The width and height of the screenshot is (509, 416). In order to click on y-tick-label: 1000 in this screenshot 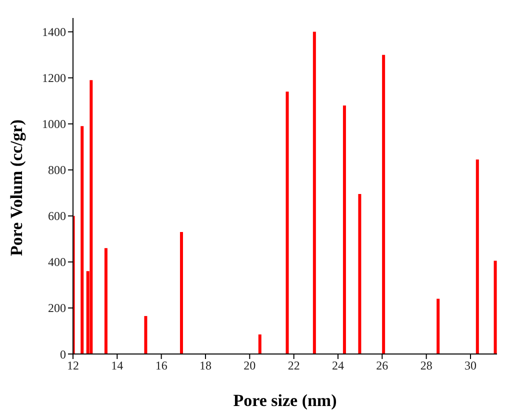, I will do `click(54, 124)`.